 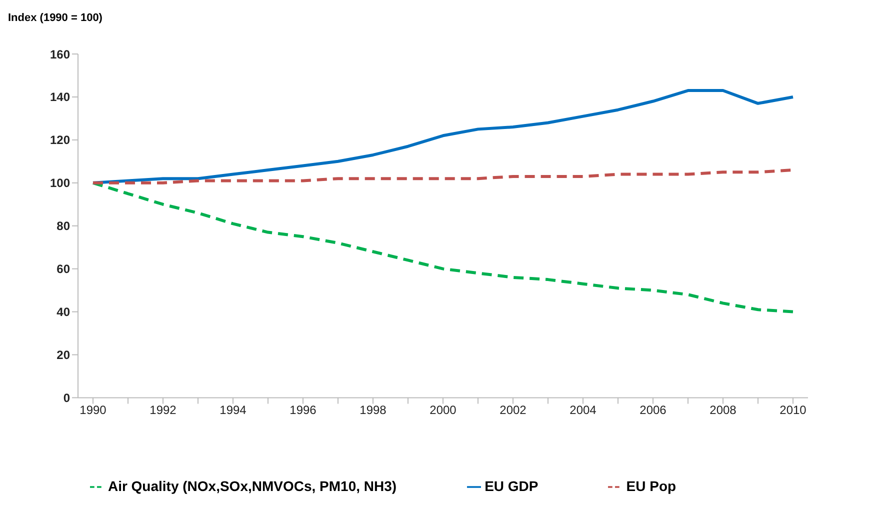 What do you see at coordinates (583, 410) in the screenshot?
I see `x-tick-label: 2004` at bounding box center [583, 410].